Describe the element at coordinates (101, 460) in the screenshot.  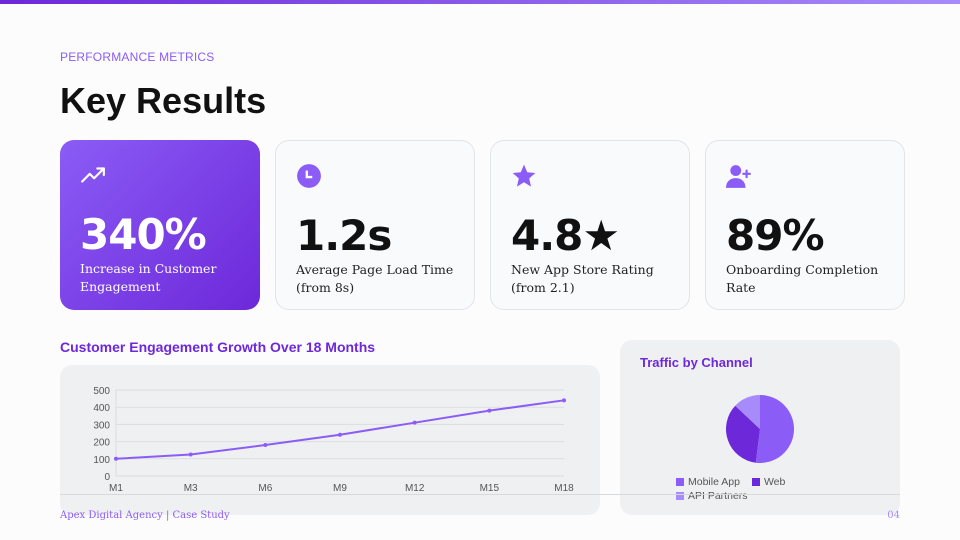
I see `y-tick-label: 100` at that location.